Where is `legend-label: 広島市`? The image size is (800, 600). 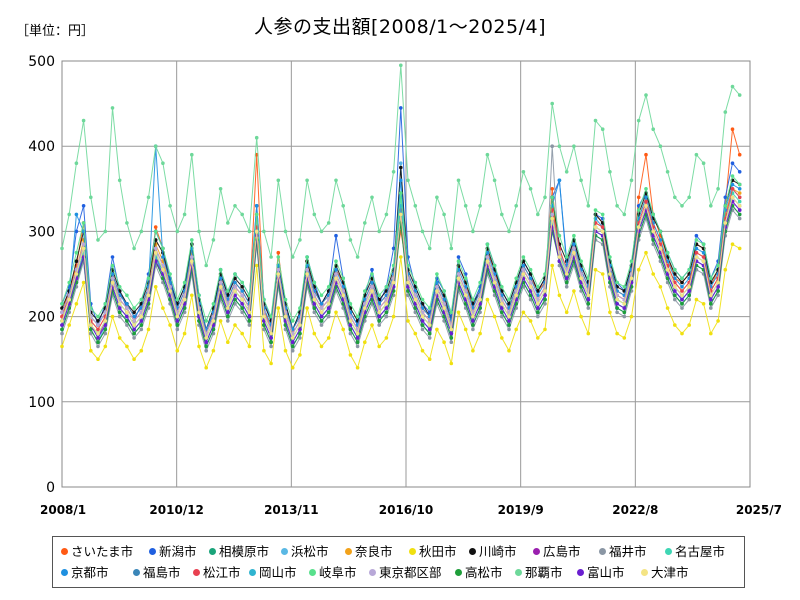 legend-label: 広島市 is located at coordinates (562, 551).